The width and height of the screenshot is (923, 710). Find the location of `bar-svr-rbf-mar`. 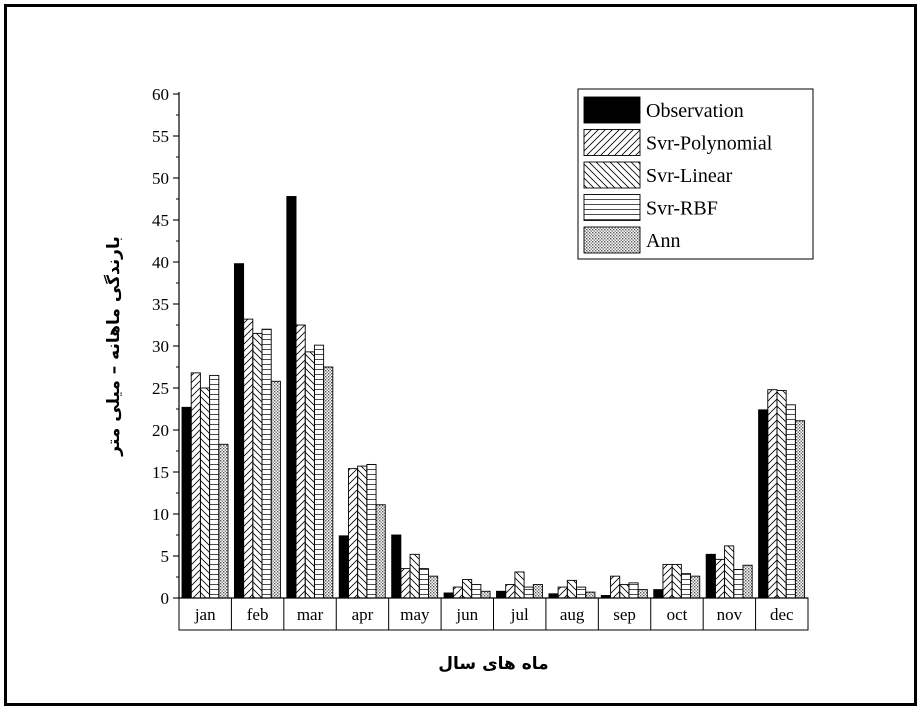

bar-svr-rbf-mar is located at coordinates (319, 471).